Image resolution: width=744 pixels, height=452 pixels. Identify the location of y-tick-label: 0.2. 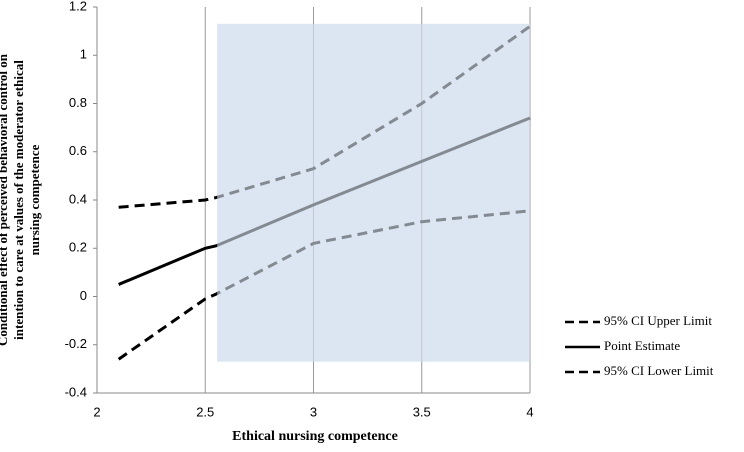
(78, 247).